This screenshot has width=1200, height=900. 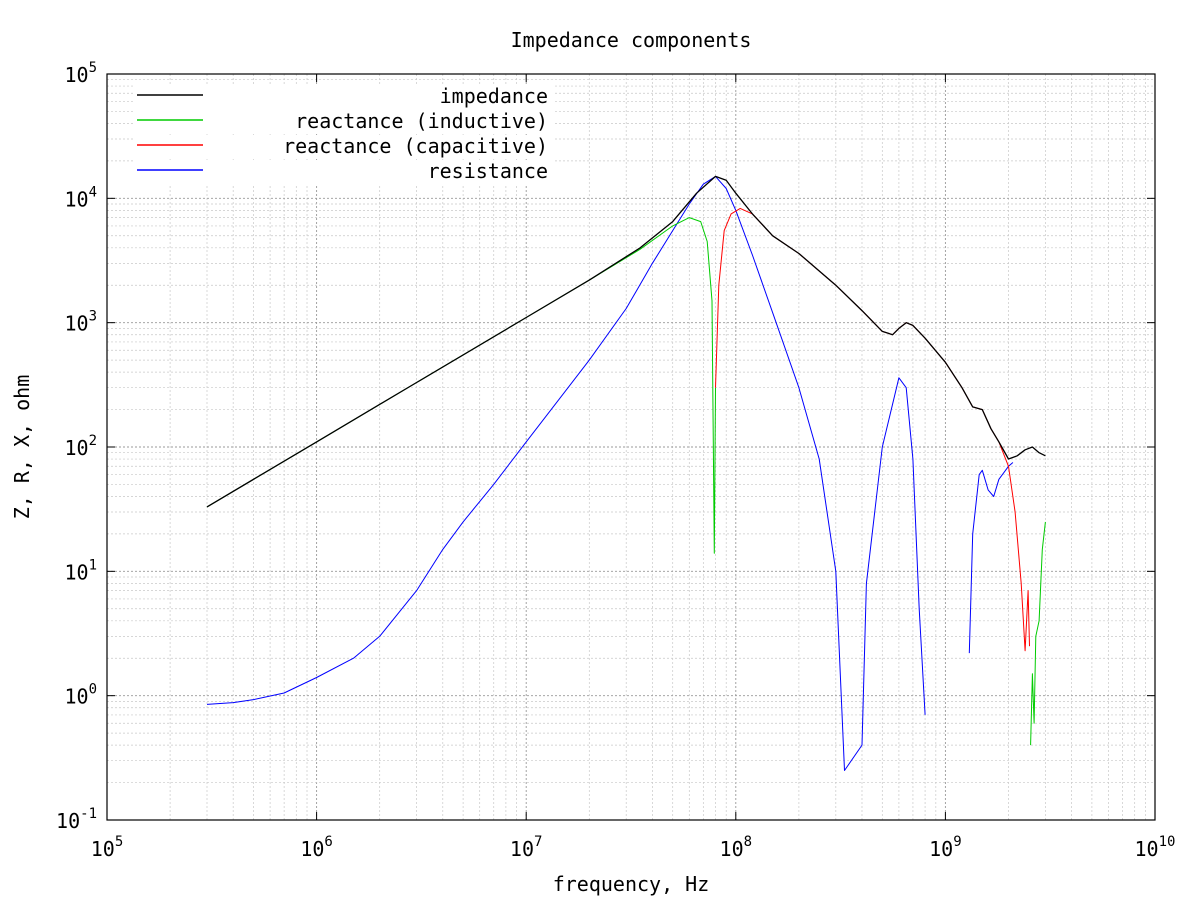 I want to click on series-line-reactance-inductive, so click(x=1038, y=633).